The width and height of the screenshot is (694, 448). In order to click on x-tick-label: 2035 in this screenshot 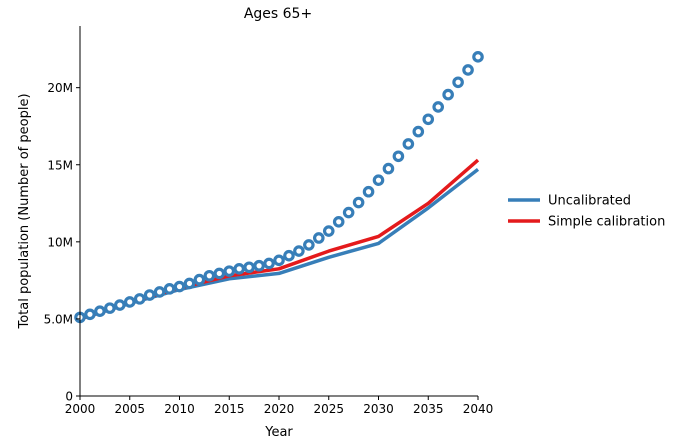, I will do `click(428, 409)`.